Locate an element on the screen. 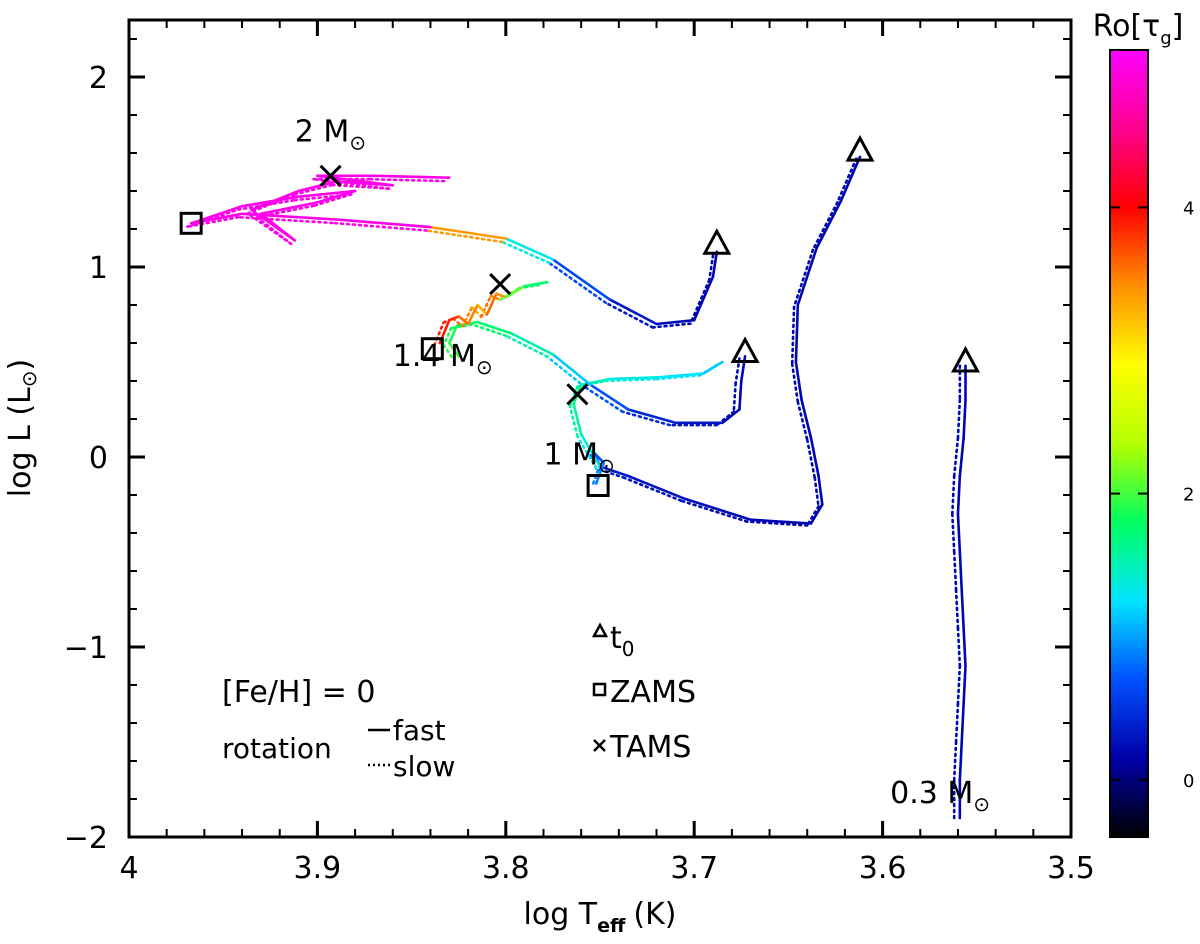 The image size is (1200, 944). legend-tams-label: TAMS is located at coordinates (650, 747).